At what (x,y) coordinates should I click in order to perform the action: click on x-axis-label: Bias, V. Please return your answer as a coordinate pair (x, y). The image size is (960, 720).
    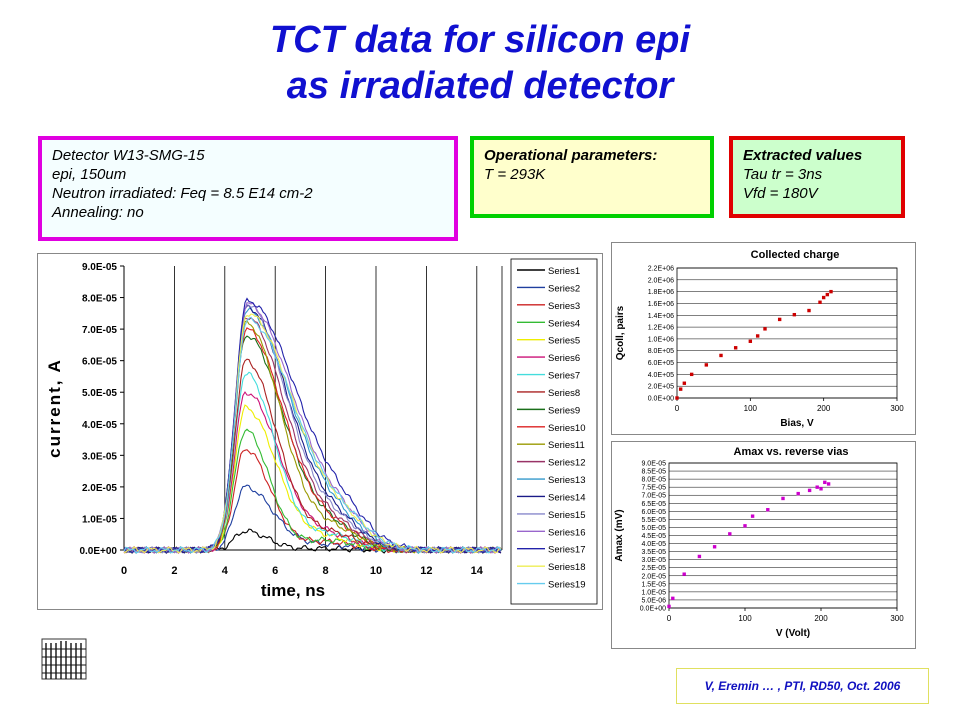
    Looking at the image, I should click on (797, 423).